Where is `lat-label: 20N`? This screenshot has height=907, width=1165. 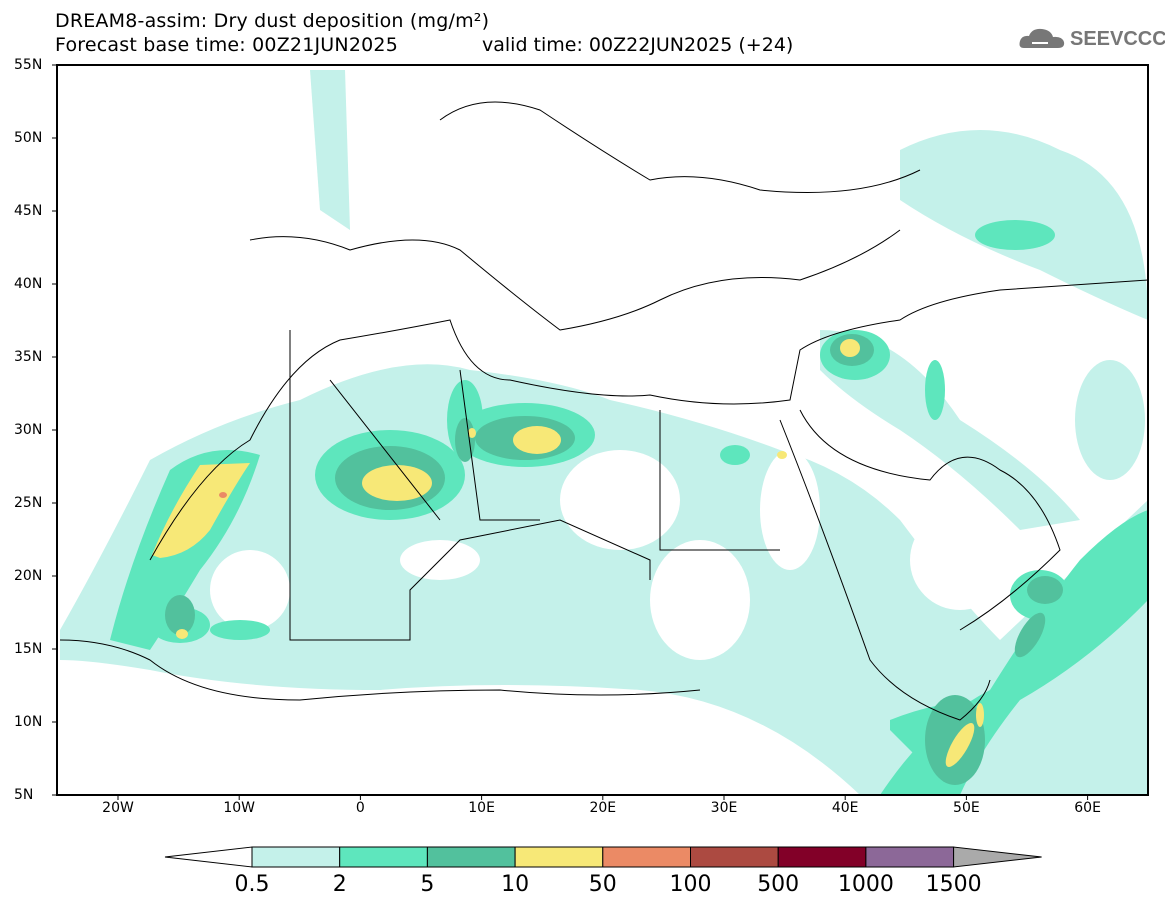
lat-label: 20N is located at coordinates (28, 576).